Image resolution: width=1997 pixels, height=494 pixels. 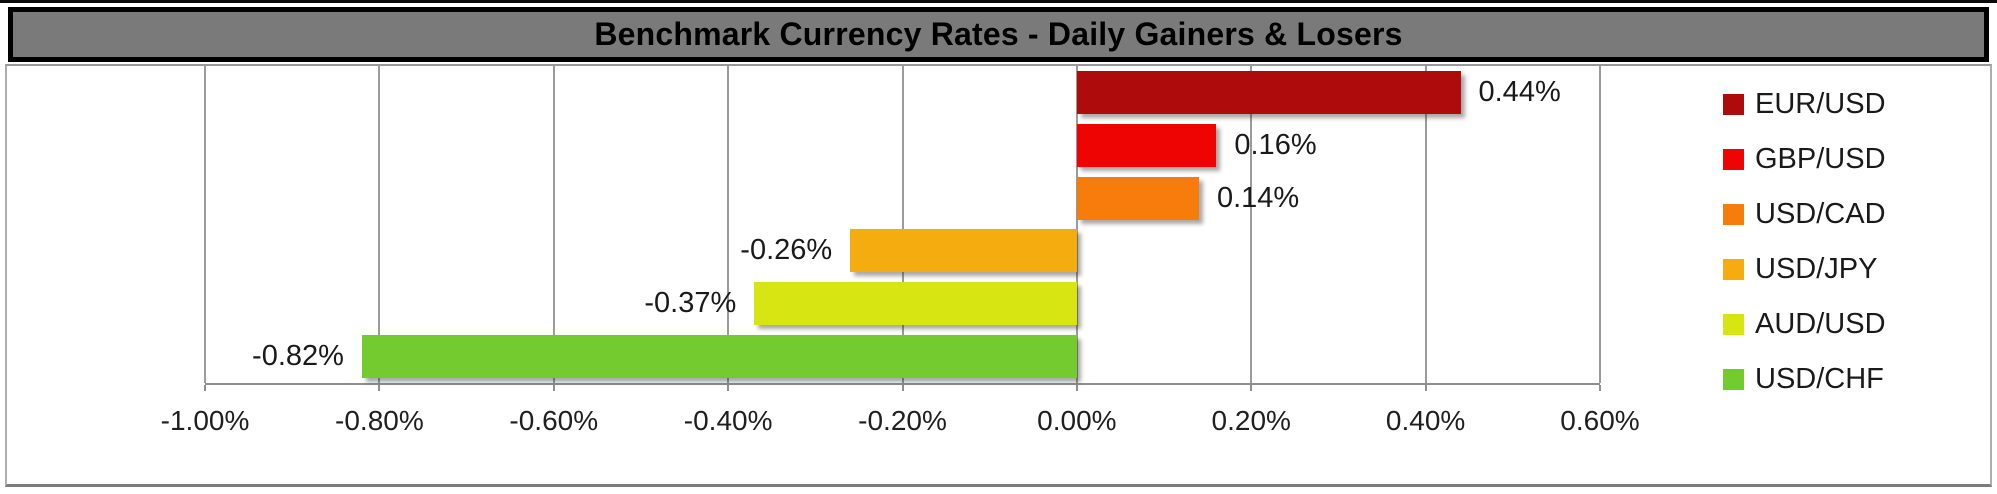 What do you see at coordinates (728, 420) in the screenshot?
I see `x-tick-label: -0.40%` at bounding box center [728, 420].